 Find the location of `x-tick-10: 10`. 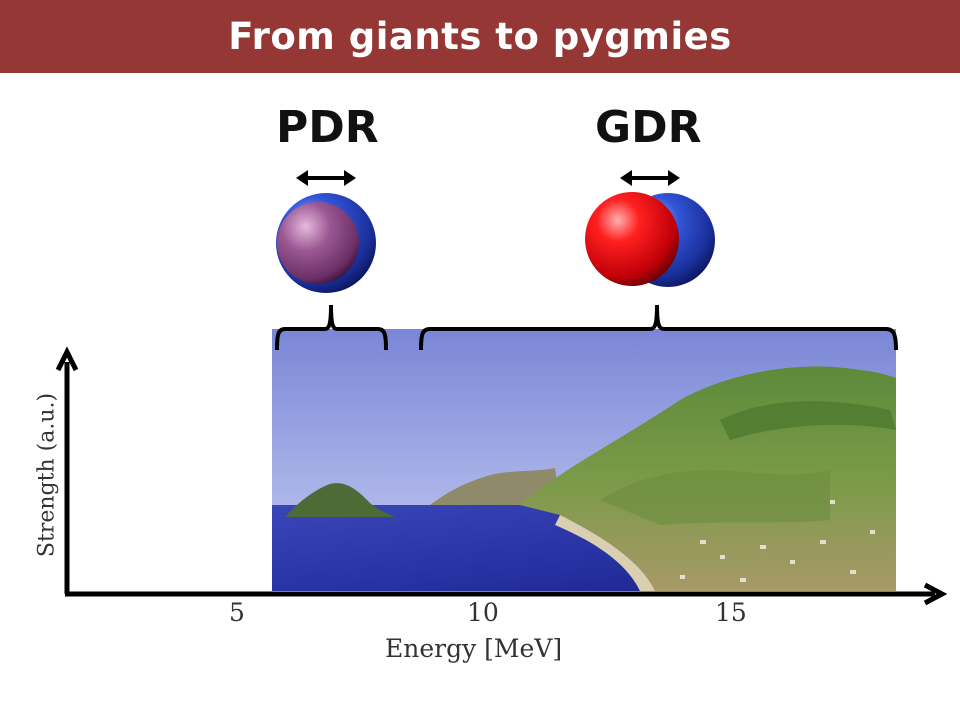

x-tick-10: 10 is located at coordinates (483, 612).